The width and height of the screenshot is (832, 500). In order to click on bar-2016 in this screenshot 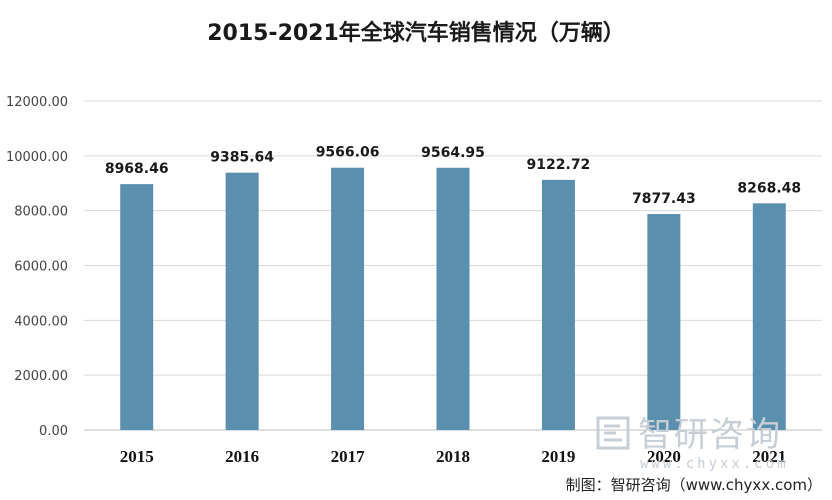, I will do `click(242, 301)`.